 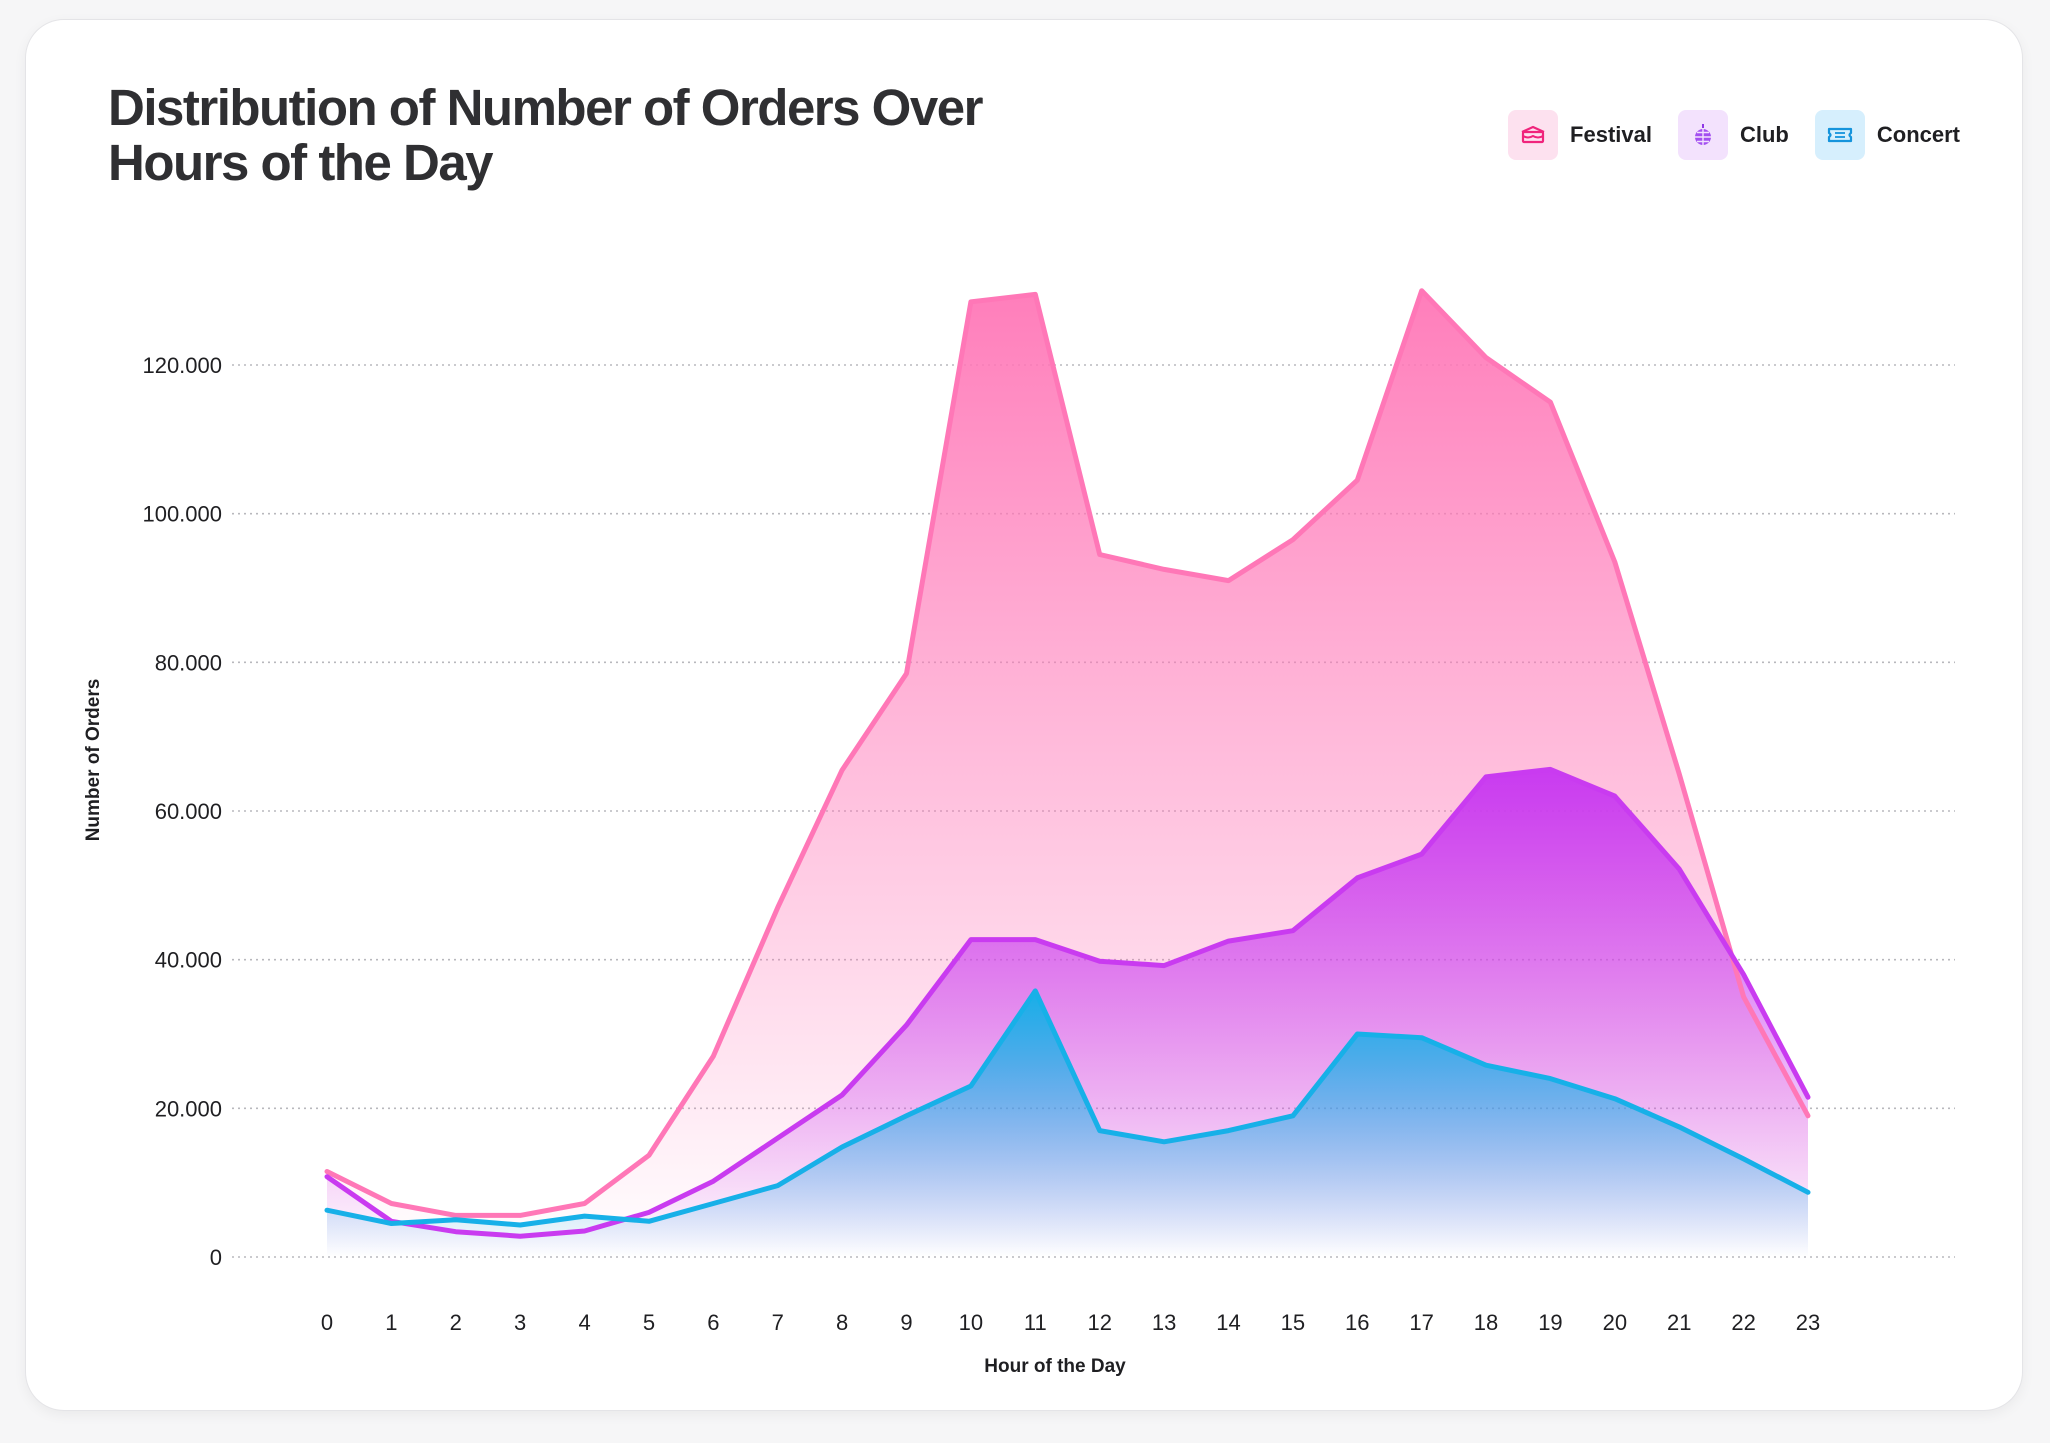 What do you see at coordinates (216, 1257) in the screenshot?
I see `y-tick-label: 0` at bounding box center [216, 1257].